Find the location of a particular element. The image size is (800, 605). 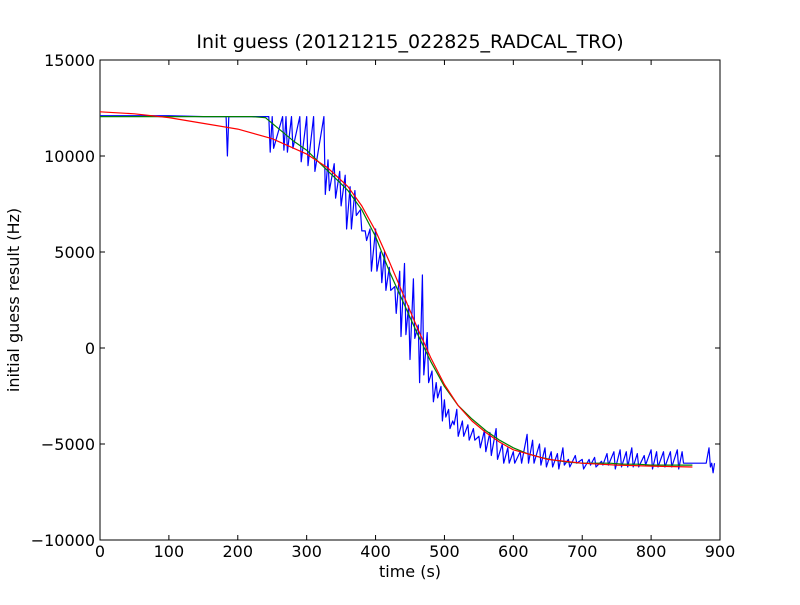

y-tick-label: 10000 is located at coordinates (69, 156).